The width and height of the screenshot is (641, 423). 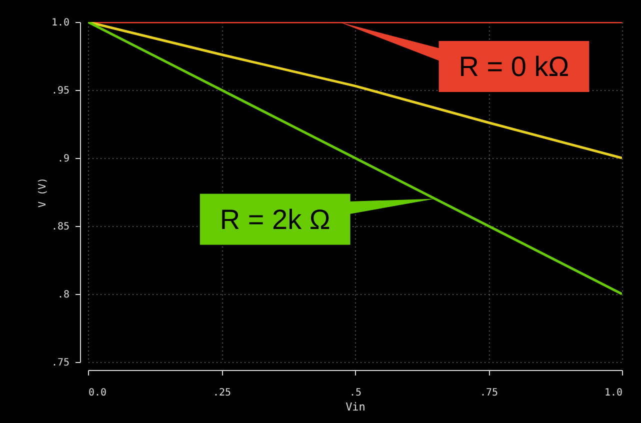 What do you see at coordinates (63, 295) in the screenshot?
I see `y-tick-label: .8` at bounding box center [63, 295].